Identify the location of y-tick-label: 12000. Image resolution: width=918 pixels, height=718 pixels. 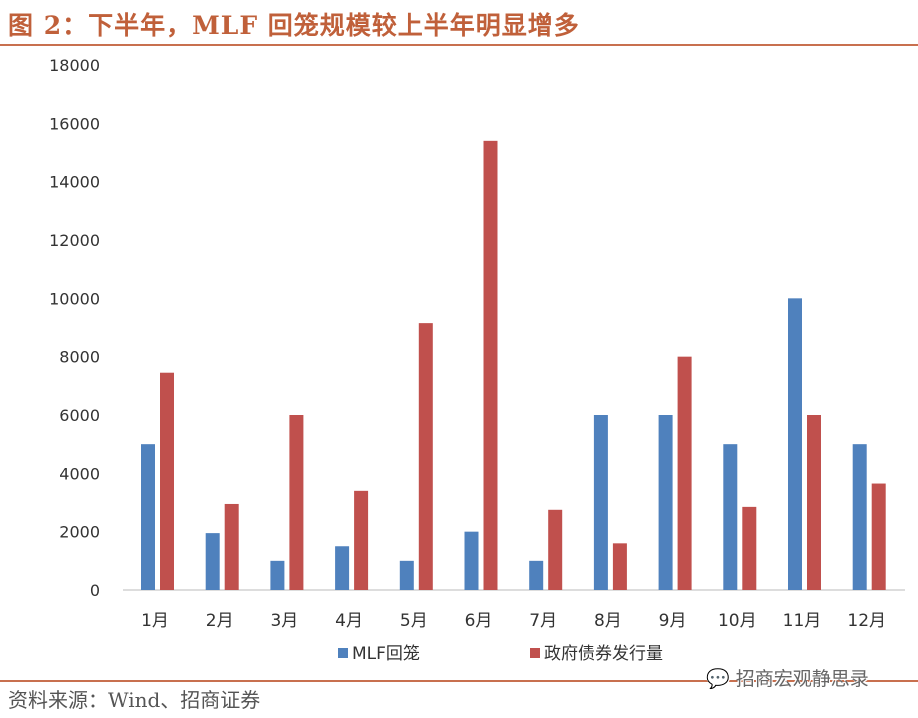
(74, 240).